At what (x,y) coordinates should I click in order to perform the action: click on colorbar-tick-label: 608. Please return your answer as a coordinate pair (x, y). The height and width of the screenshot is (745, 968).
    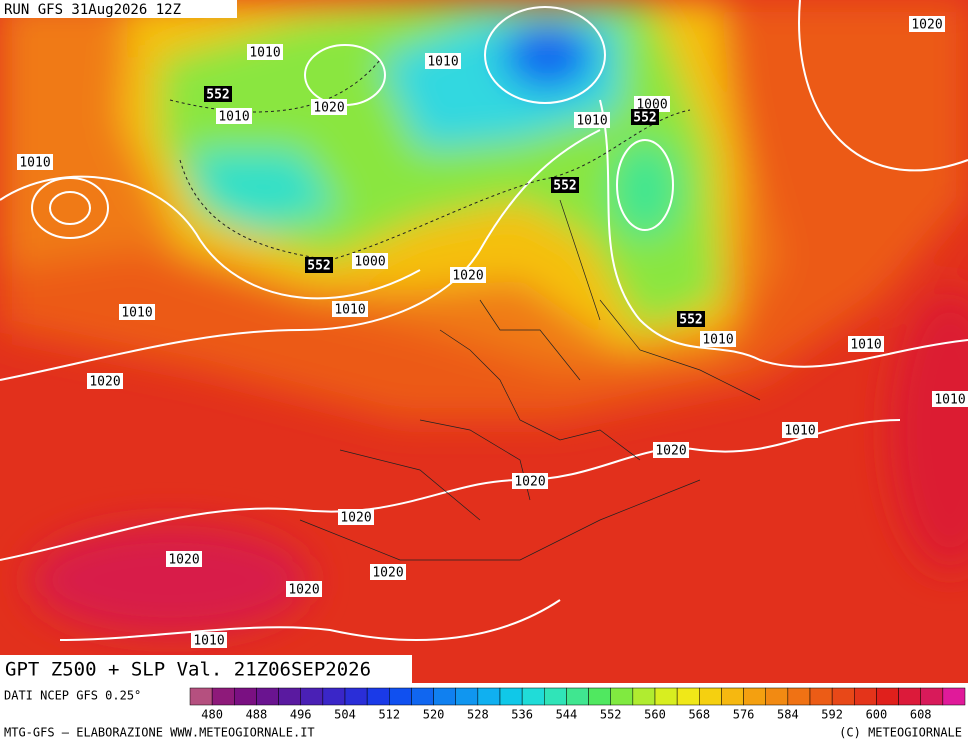
    Looking at the image, I should click on (921, 715).